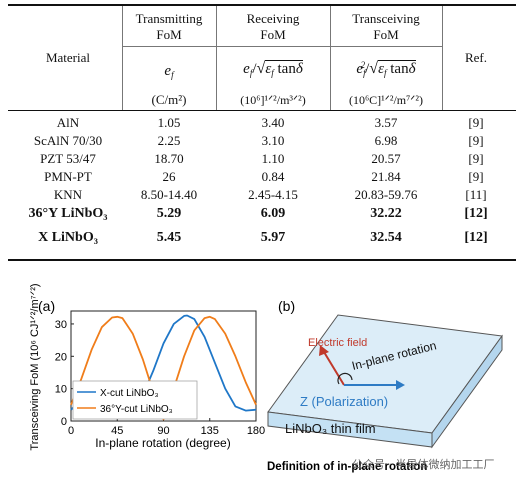 This screenshot has height=483, width=524. What do you see at coordinates (423, 464) in the screenshot?
I see `watermark-text: 公众号 · 半导体微纳加工工厂` at bounding box center [423, 464].